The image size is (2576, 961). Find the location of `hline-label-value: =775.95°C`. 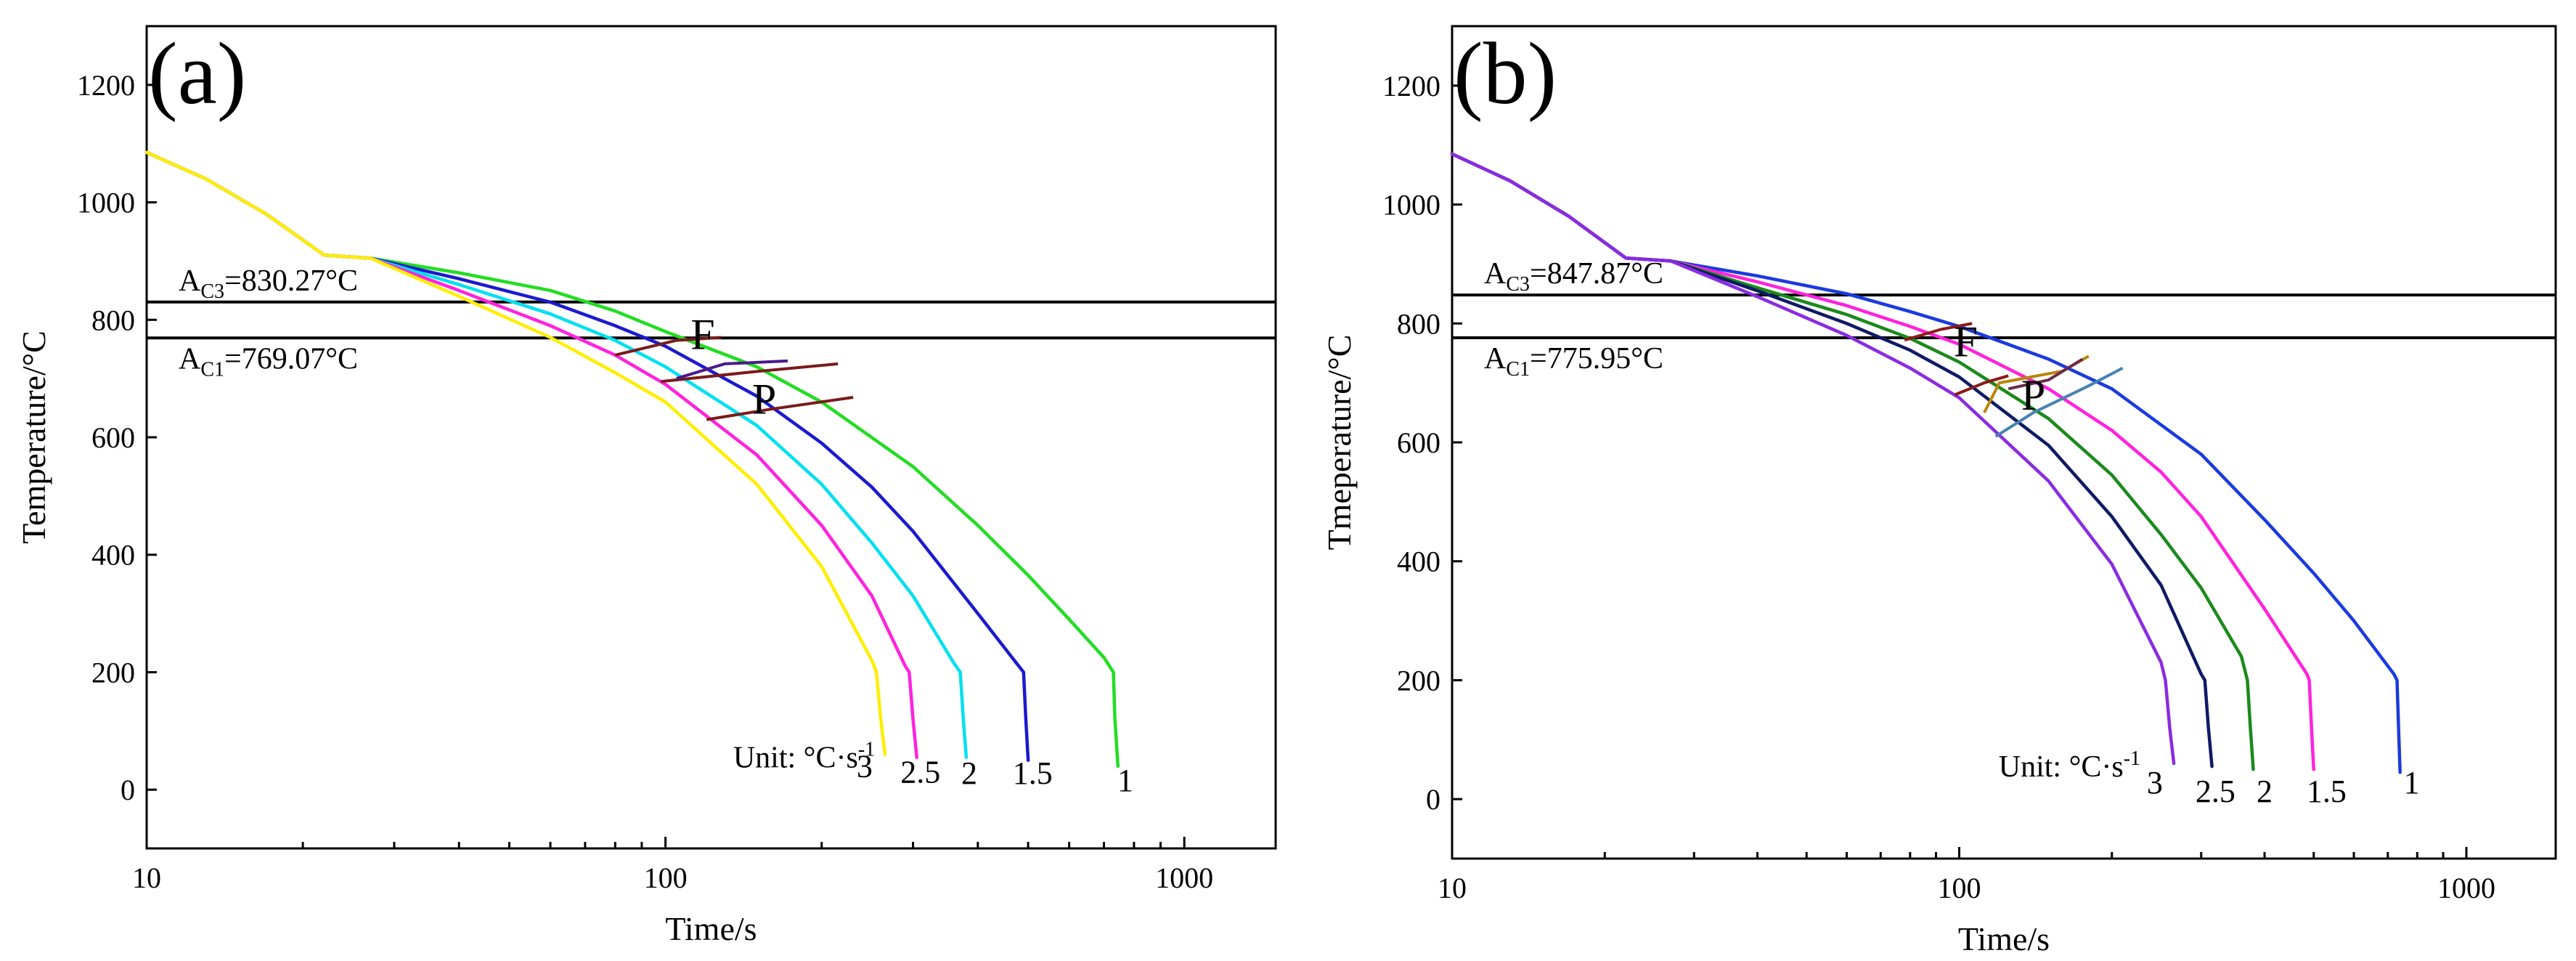

hline-label-value: =775.95°C is located at coordinates (1596, 359).